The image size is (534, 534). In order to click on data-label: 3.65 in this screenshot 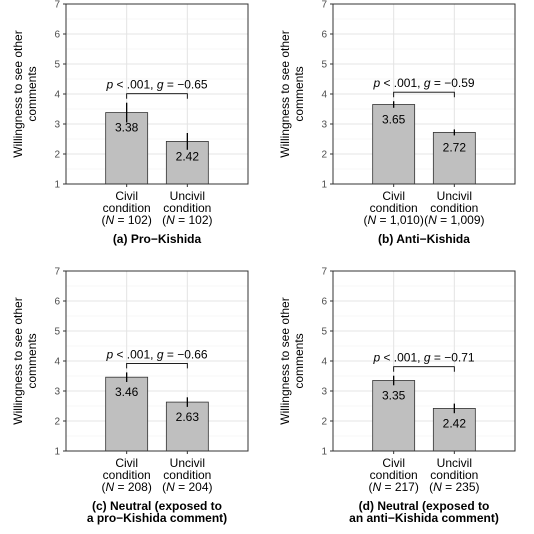, I will do `click(394, 120)`.